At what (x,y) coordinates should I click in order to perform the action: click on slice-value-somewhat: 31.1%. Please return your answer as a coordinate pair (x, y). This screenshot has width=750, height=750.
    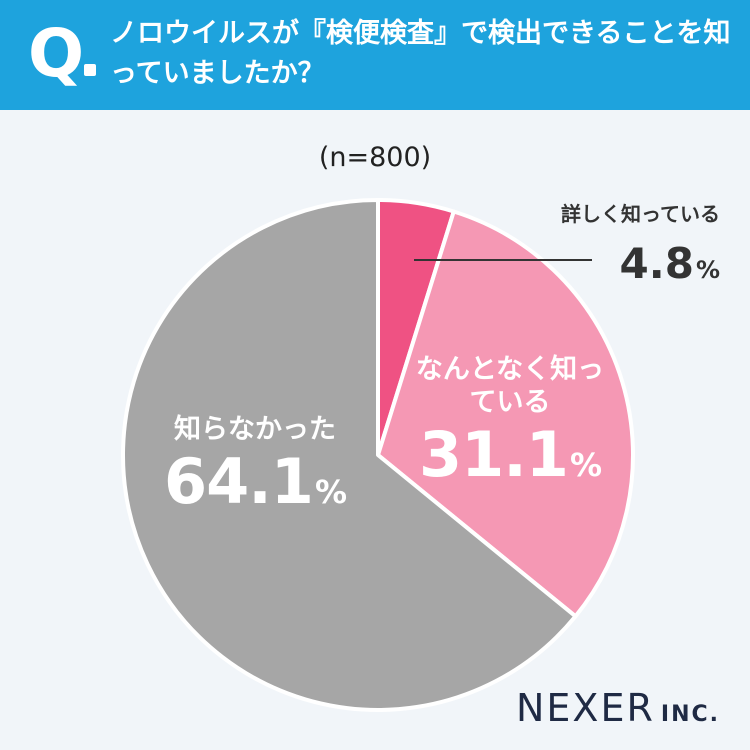
    Looking at the image, I should click on (510, 460).